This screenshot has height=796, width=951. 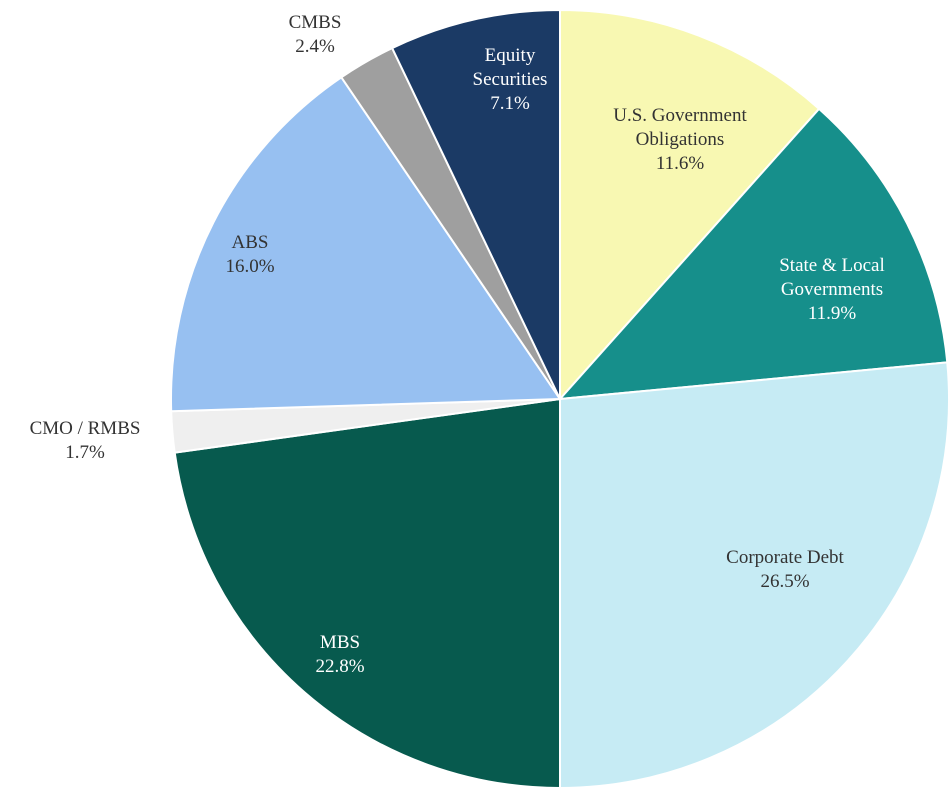 What do you see at coordinates (315, 22) in the screenshot?
I see `category-label: CMBS` at bounding box center [315, 22].